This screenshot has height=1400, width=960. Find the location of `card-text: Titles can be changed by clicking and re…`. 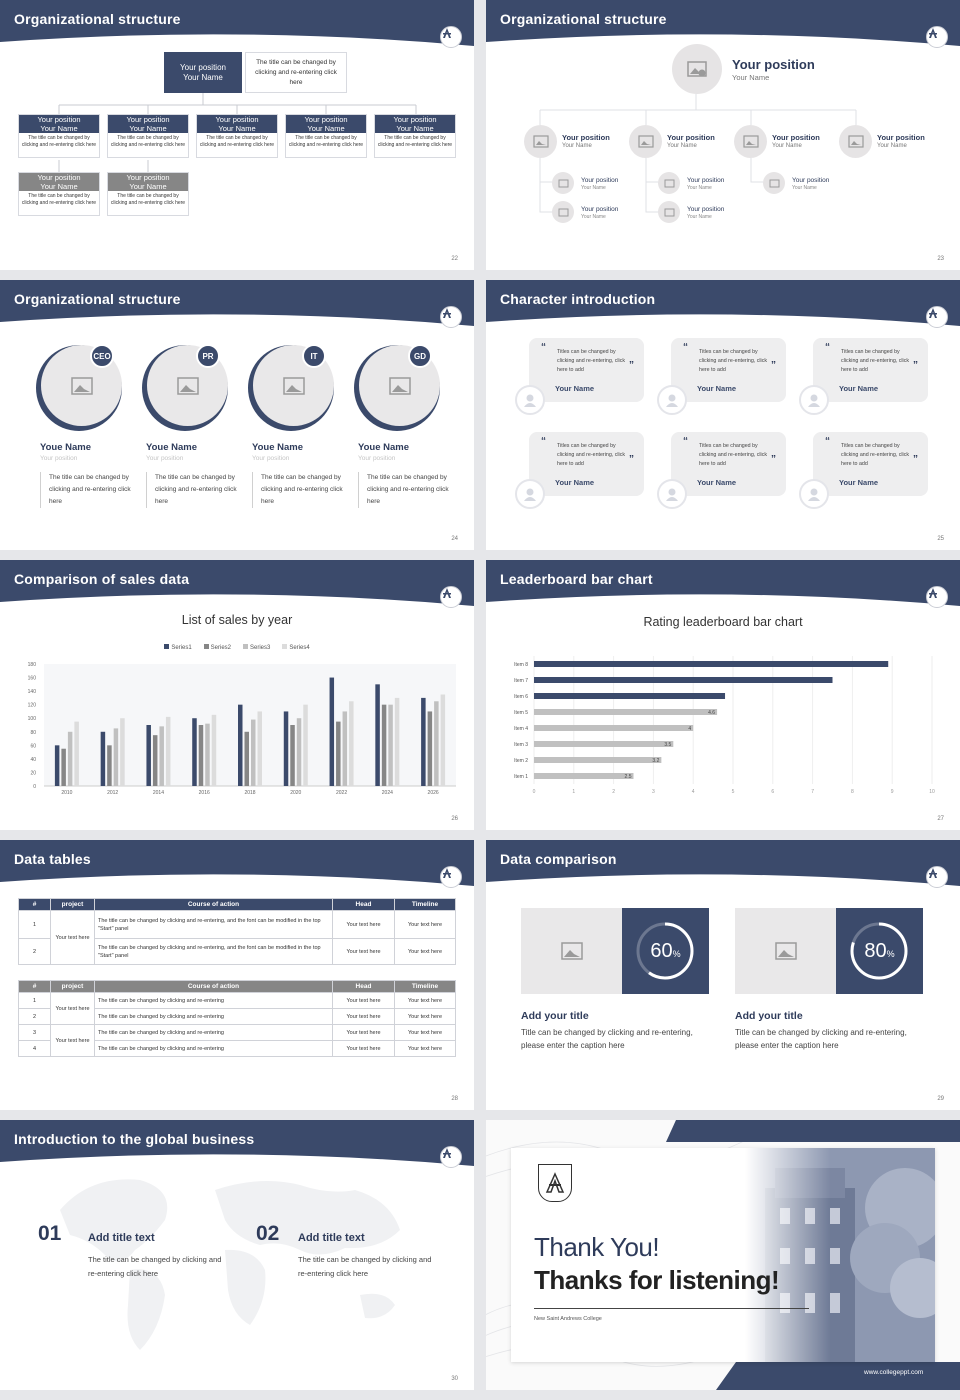

card-text: Titles can be changed by clicking and re… is located at coordinates (733, 361).